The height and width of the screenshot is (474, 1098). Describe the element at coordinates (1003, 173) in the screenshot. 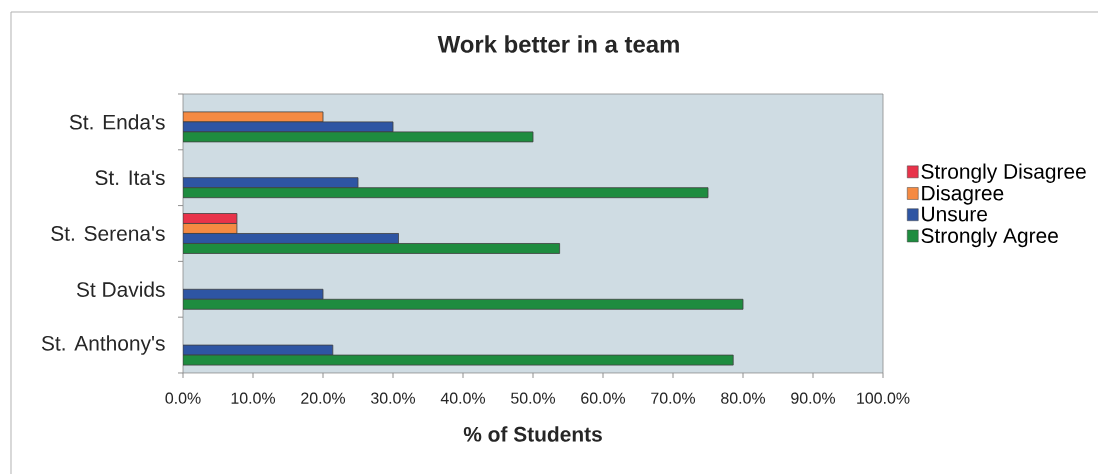

I see `legend-label: Strongly Disagree` at that location.